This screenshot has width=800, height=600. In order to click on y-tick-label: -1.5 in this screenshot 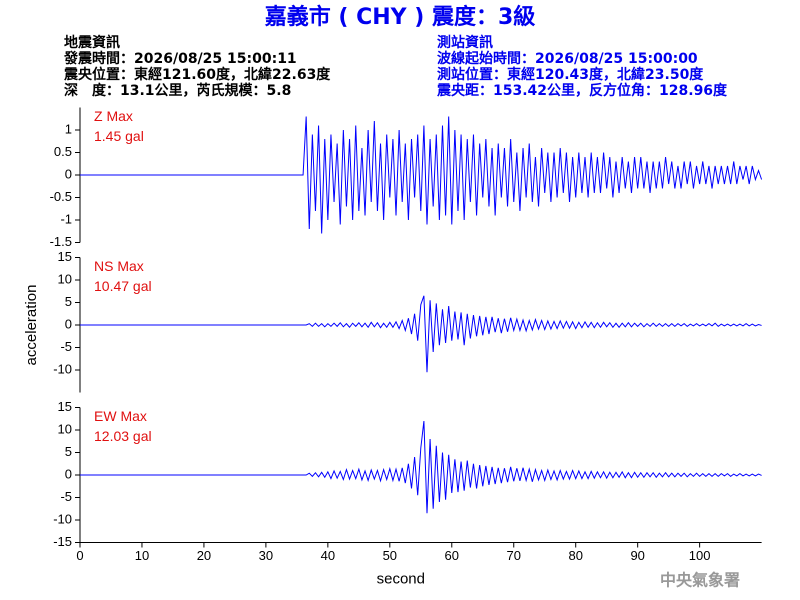, I will do `click(61, 241)`.